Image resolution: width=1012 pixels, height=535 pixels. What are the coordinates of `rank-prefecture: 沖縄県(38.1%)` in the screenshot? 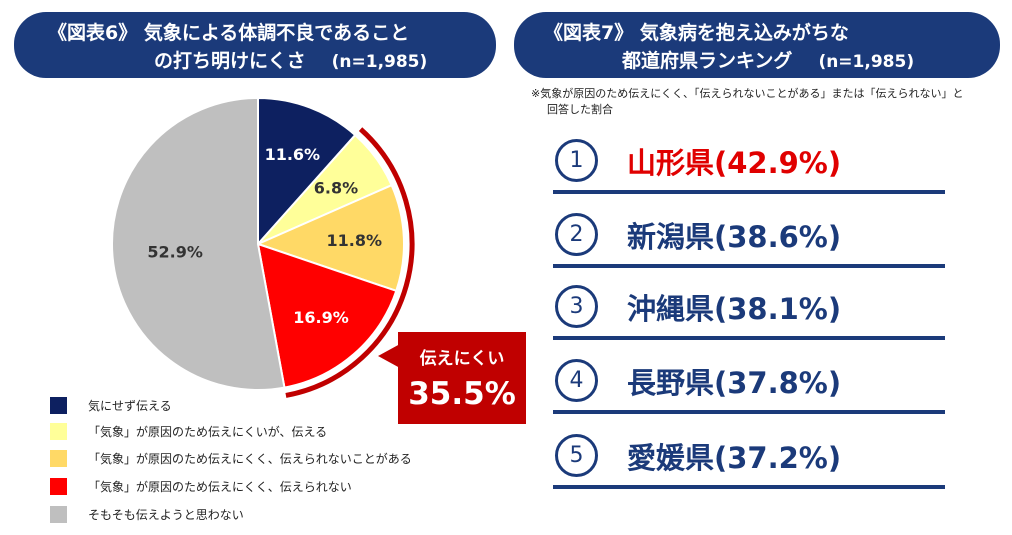 It's located at (734, 309).